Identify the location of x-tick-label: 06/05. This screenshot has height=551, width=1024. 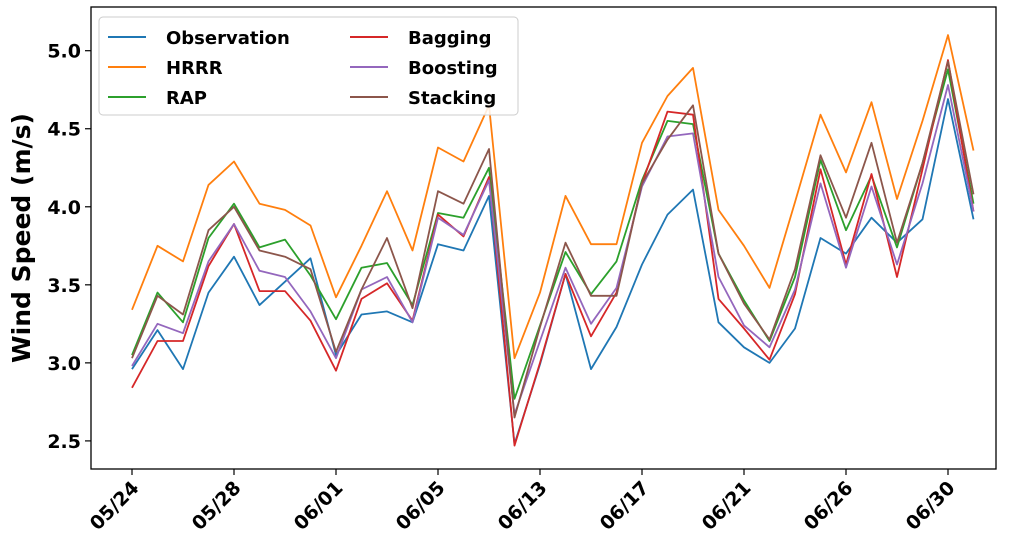
(421, 506).